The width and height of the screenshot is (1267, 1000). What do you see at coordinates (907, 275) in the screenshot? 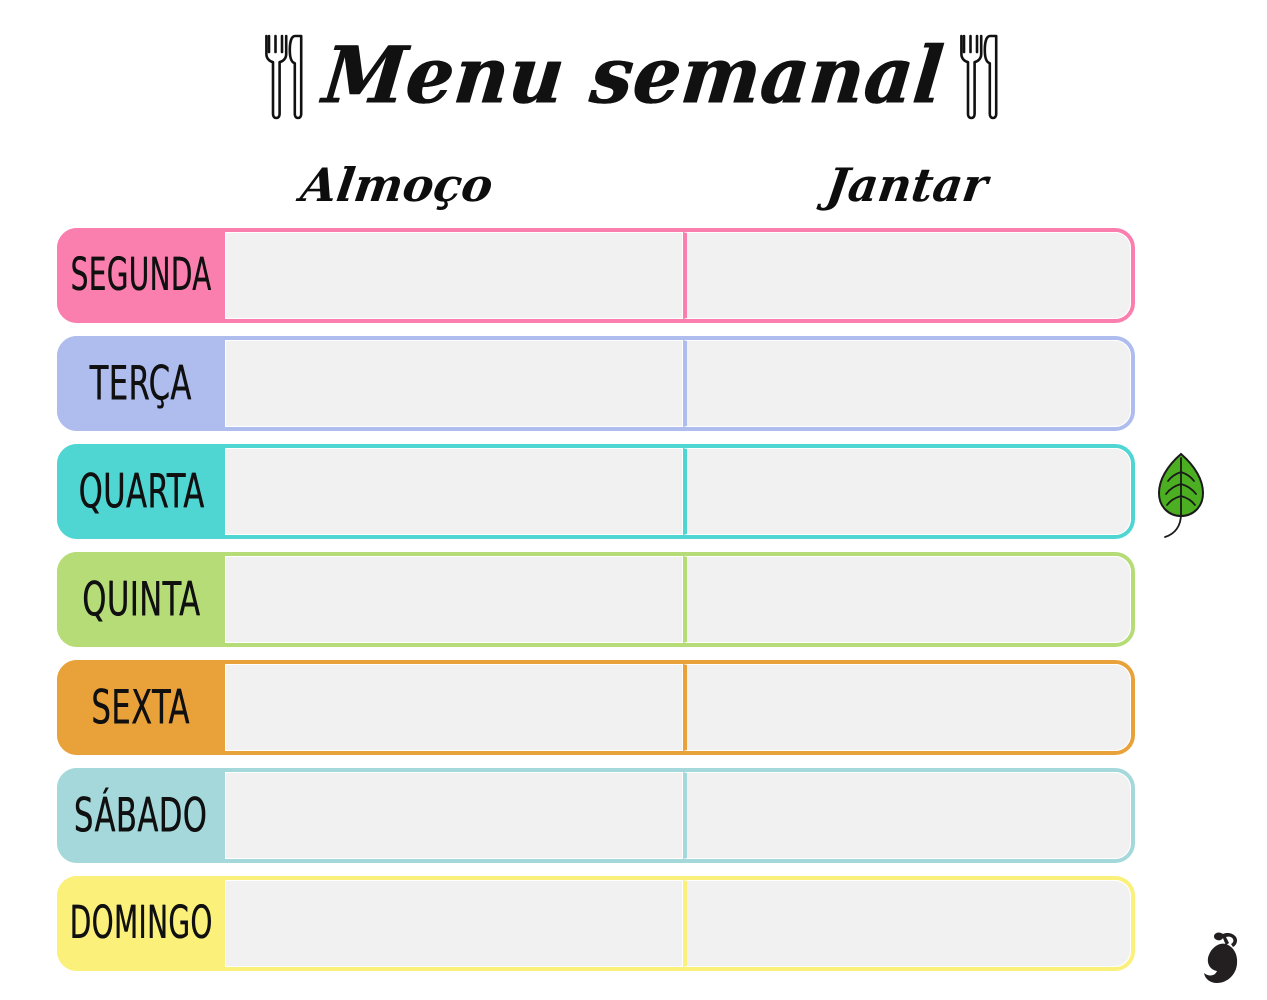
I see `menu-cell-dinner-segunda` at bounding box center [907, 275].